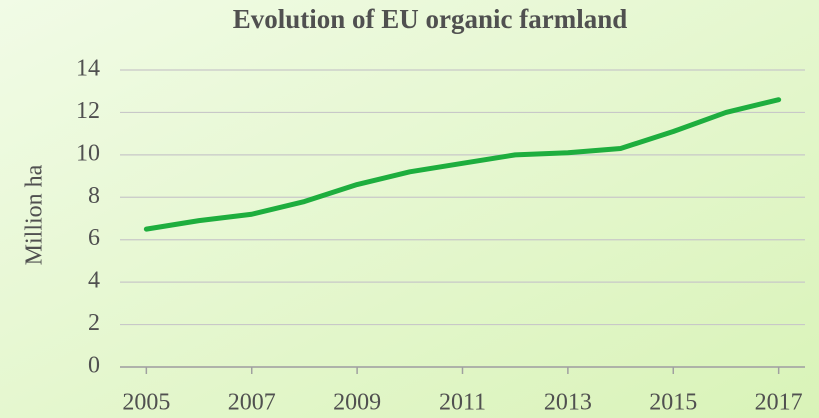 The width and height of the screenshot is (819, 418). Describe the element at coordinates (568, 403) in the screenshot. I see `x-tick-label: 2013` at that location.